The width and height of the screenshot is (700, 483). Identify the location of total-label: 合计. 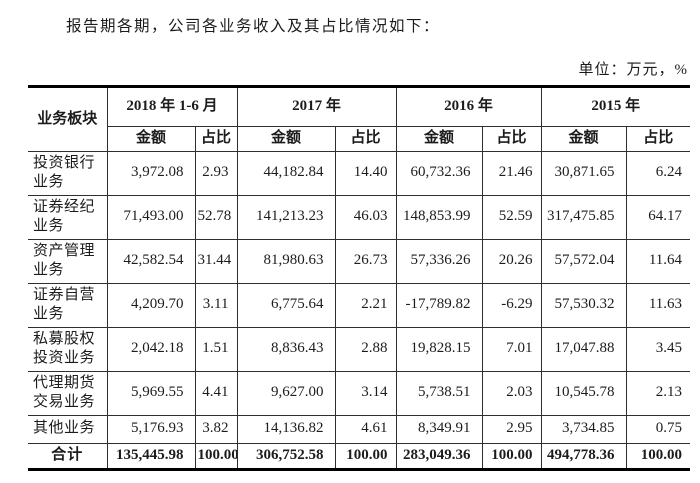
(68, 455).